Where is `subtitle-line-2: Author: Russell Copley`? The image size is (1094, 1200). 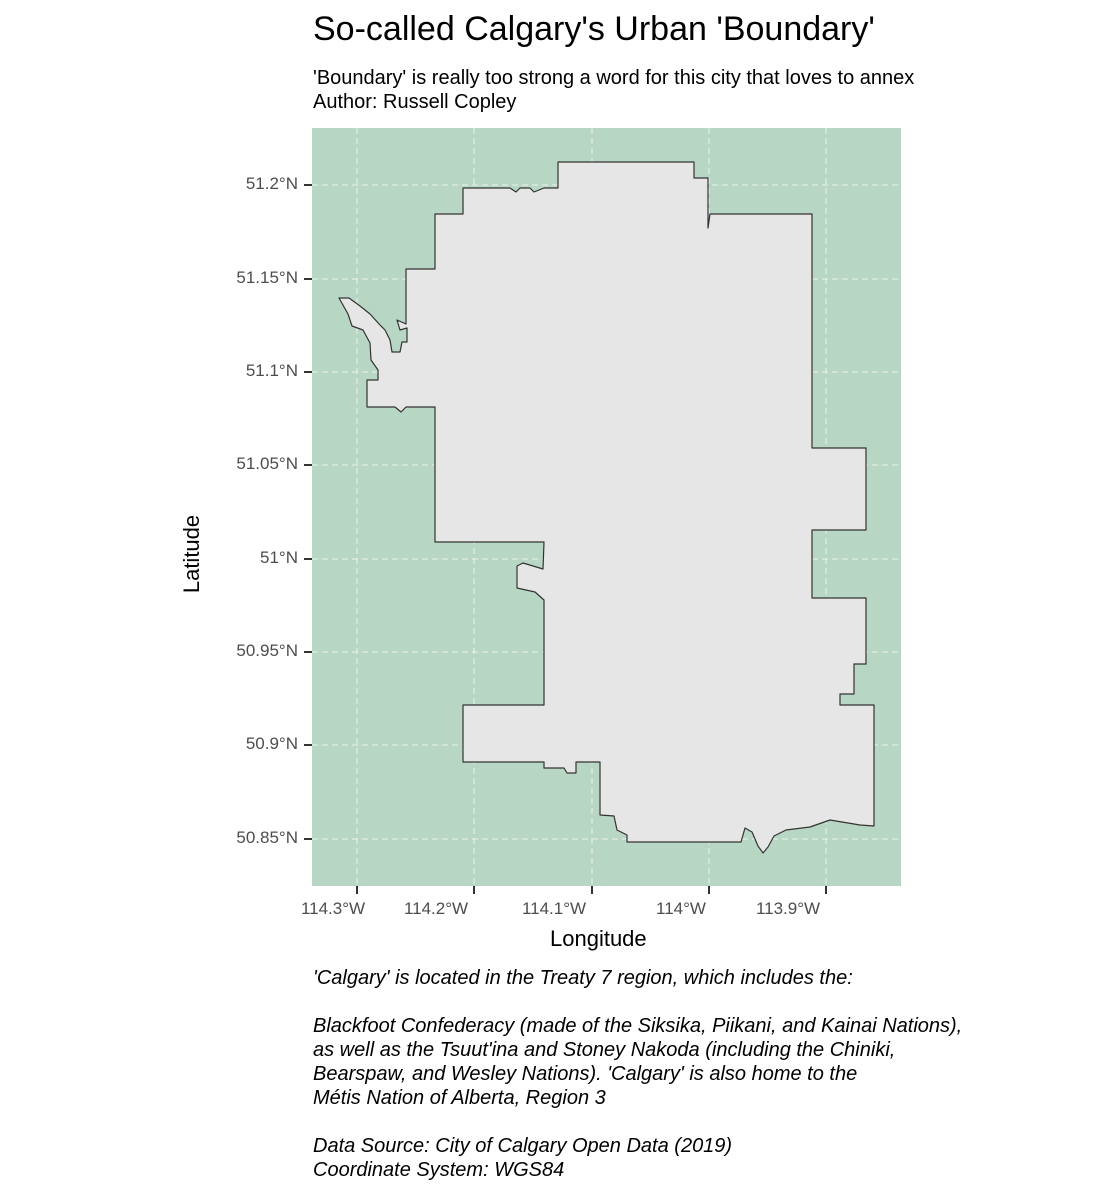 subtitle-line-2: Author: Russell Copley is located at coordinates (415, 102).